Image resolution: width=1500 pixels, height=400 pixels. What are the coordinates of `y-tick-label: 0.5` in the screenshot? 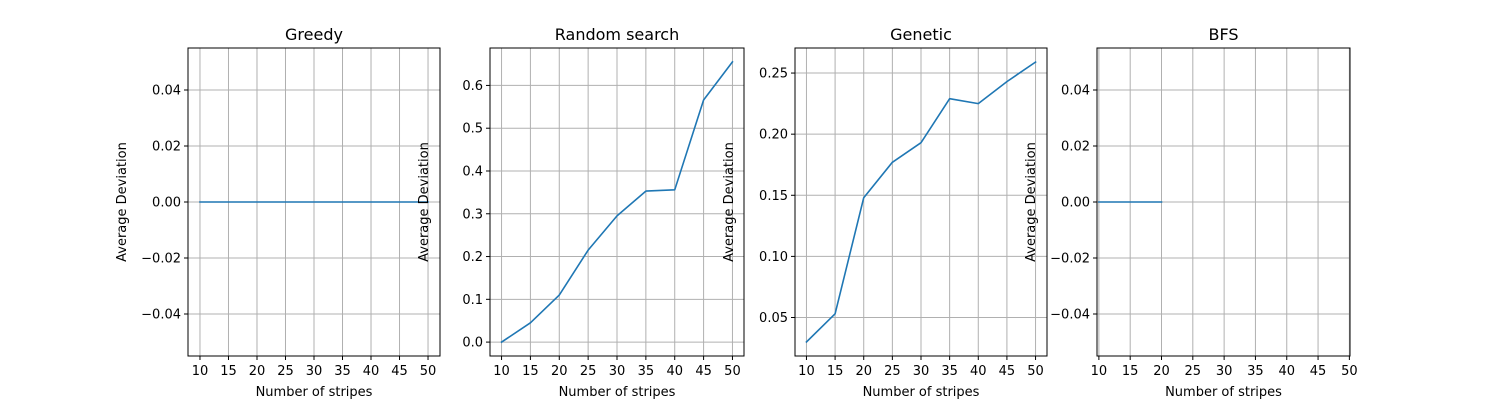 It's located at (472, 129).